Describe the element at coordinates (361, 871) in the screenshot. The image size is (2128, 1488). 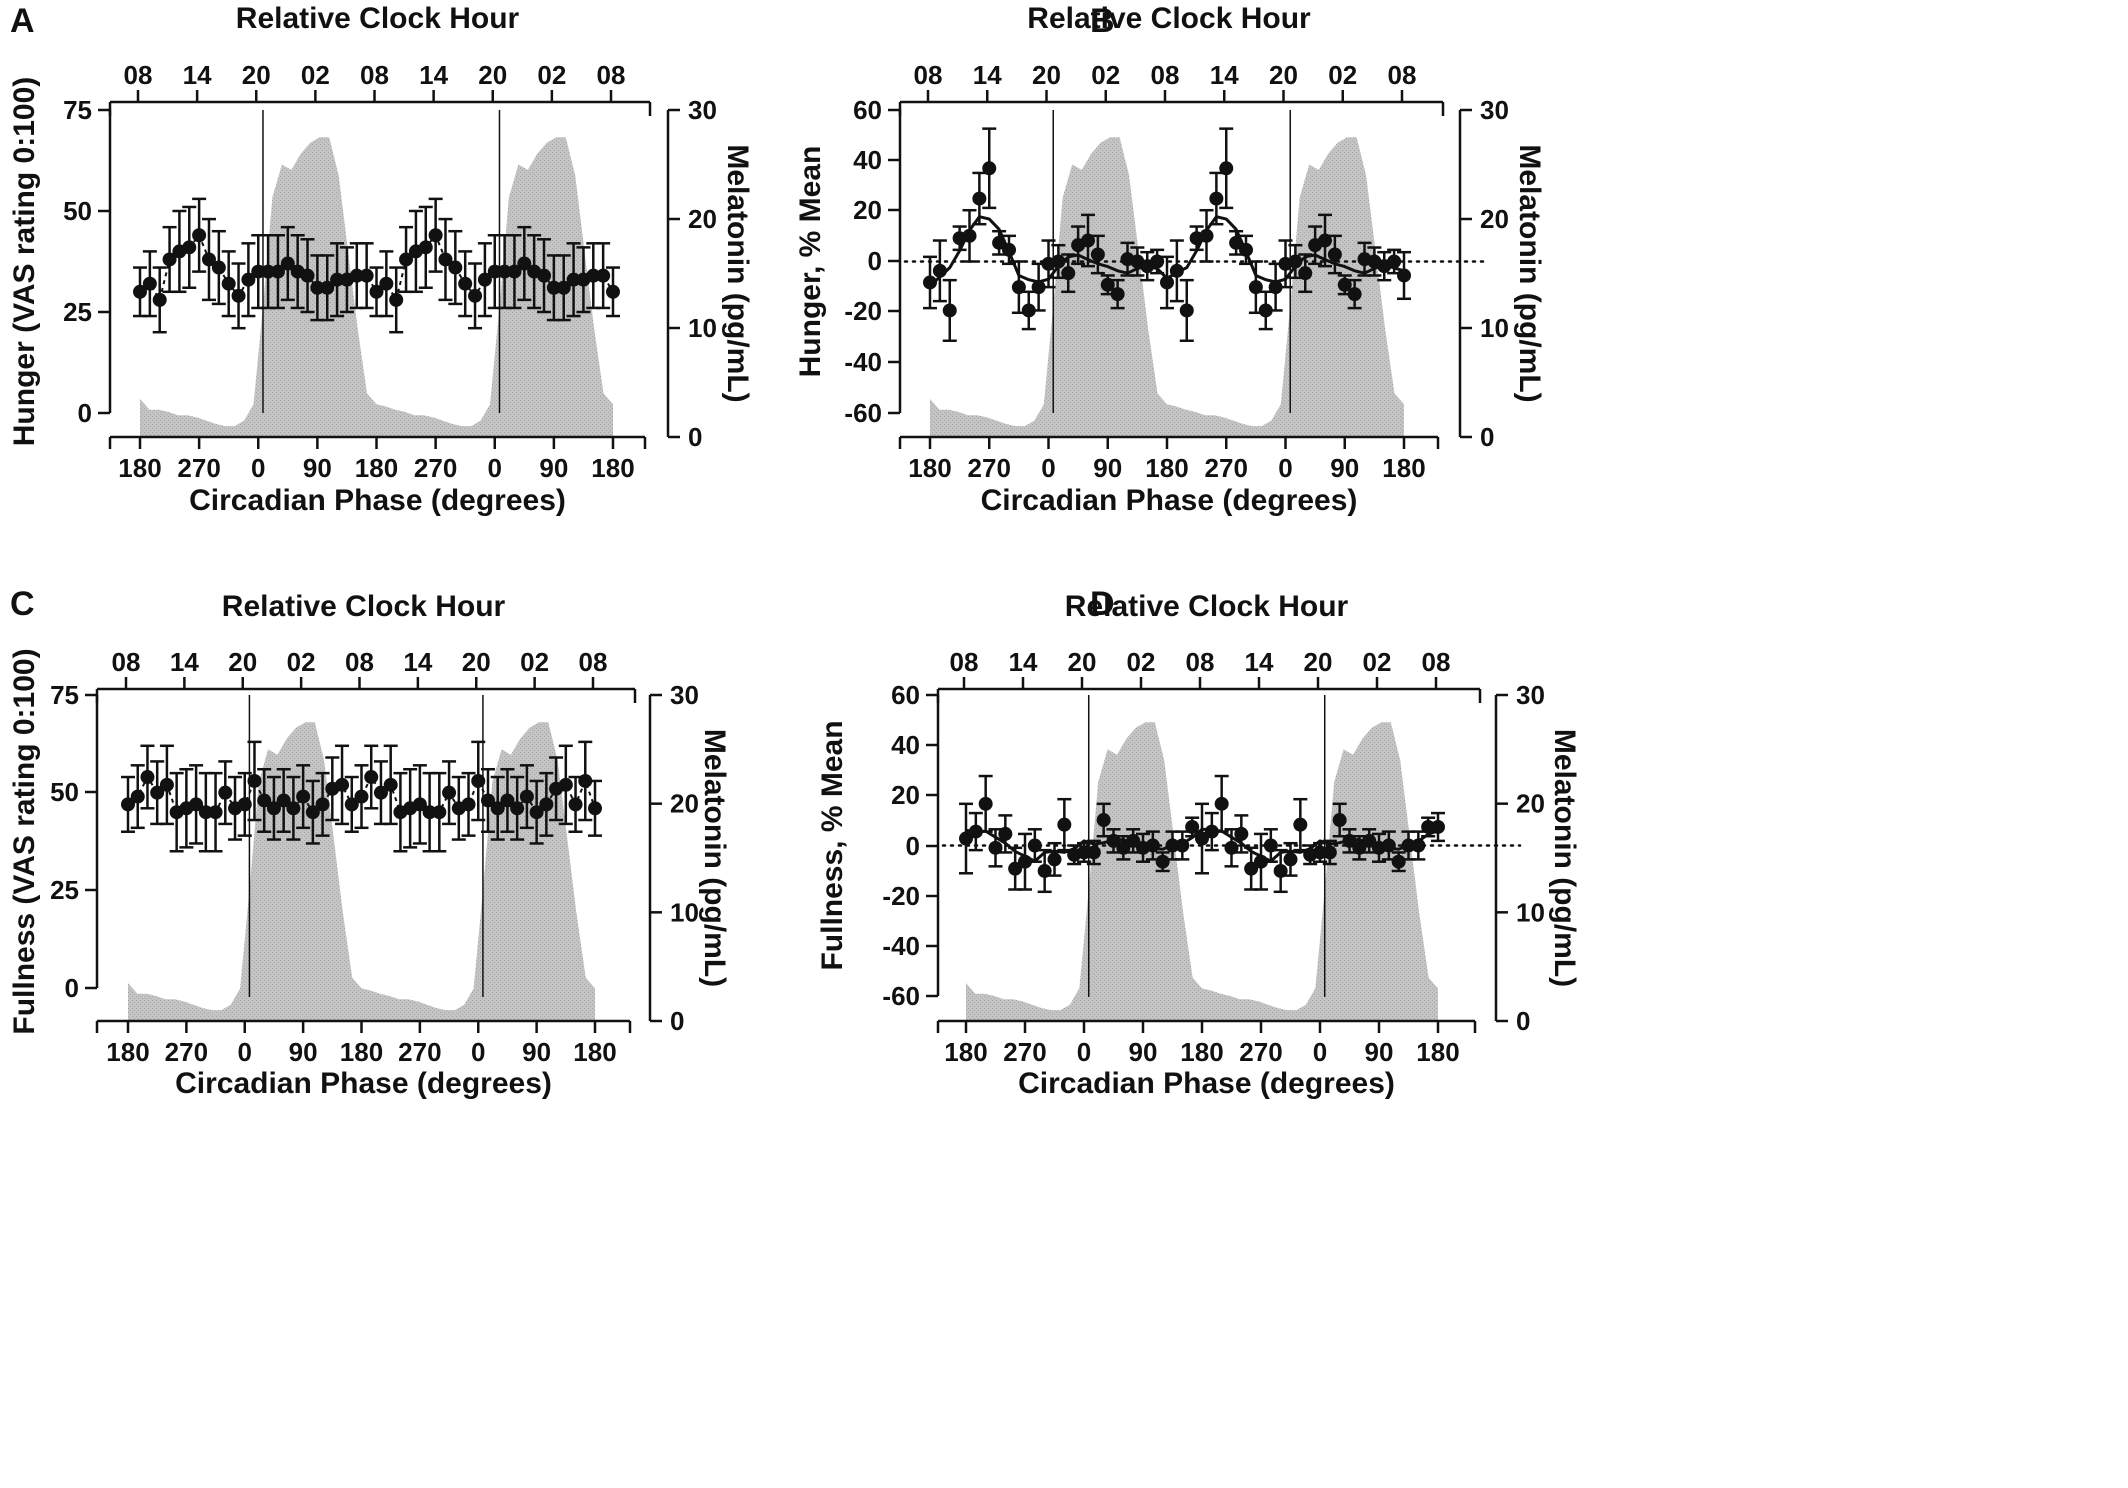
I see `melatonin-area` at that location.